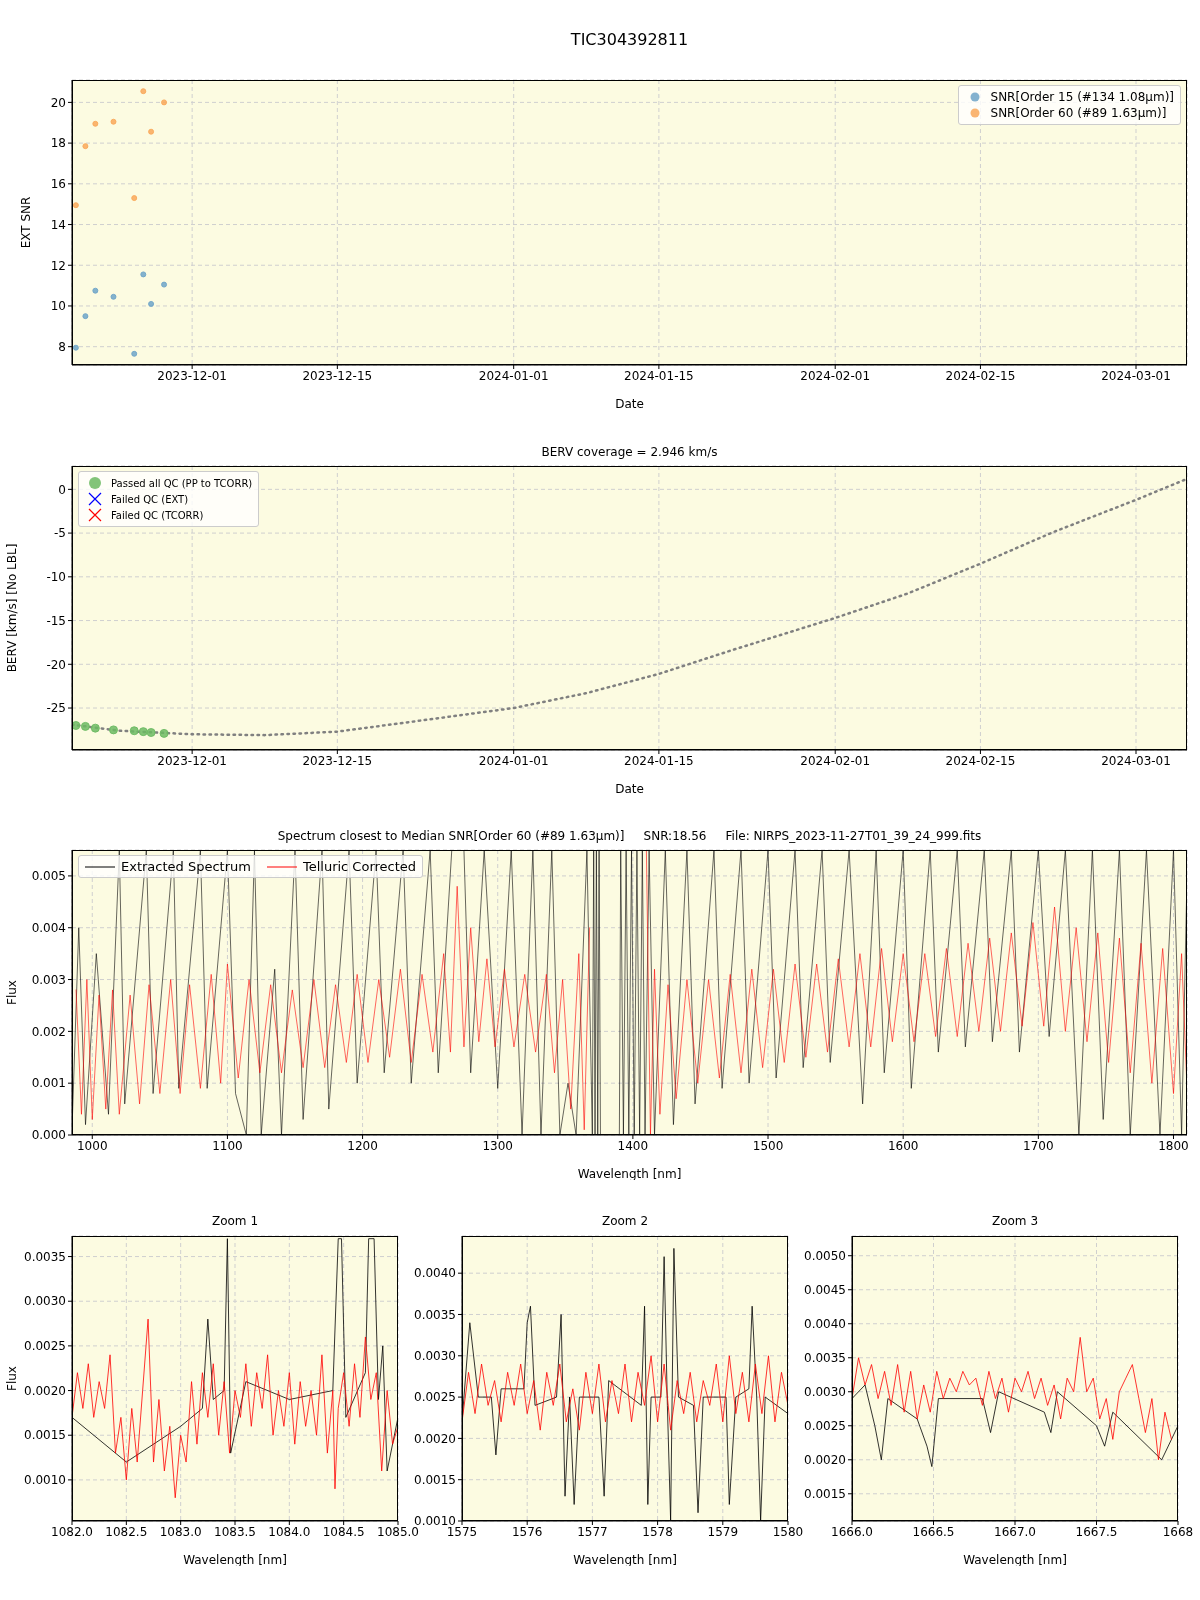 This screenshot has width=1200, height=1600. What do you see at coordinates (1014, 1221) in the screenshot?
I see `chart-title: Zoom 3` at bounding box center [1014, 1221].